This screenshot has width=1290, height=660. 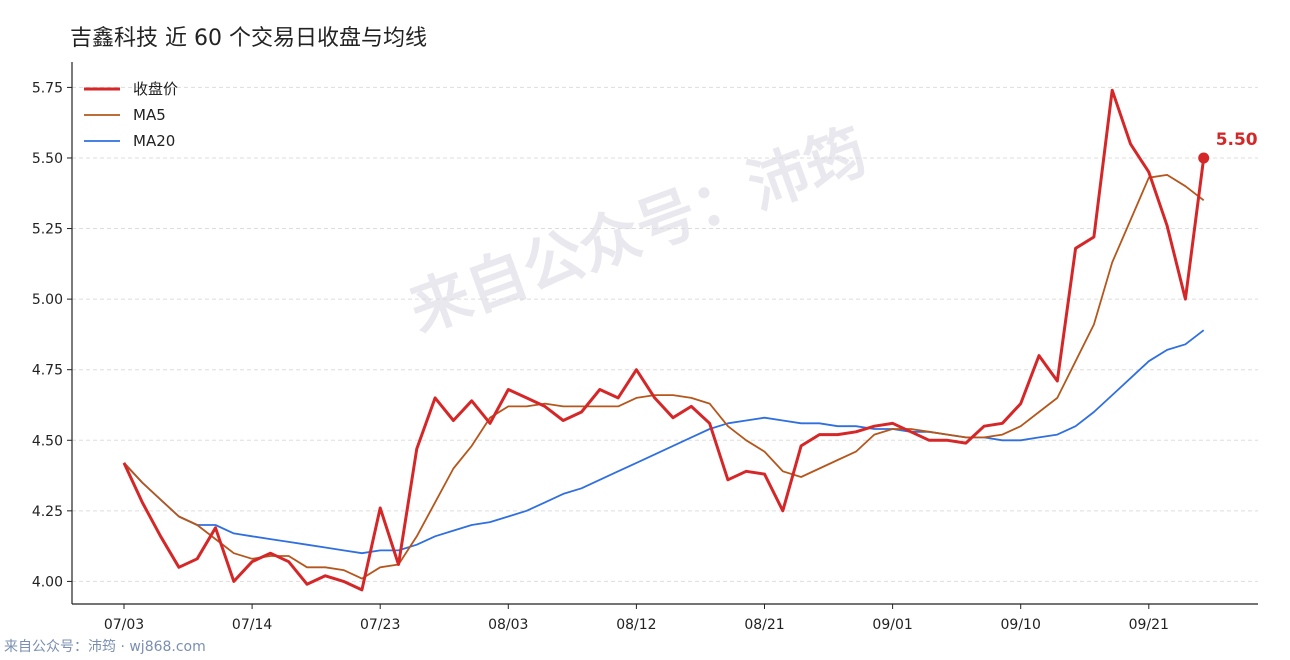 I want to click on x-tick-label: 07/23, so click(x=380, y=625).